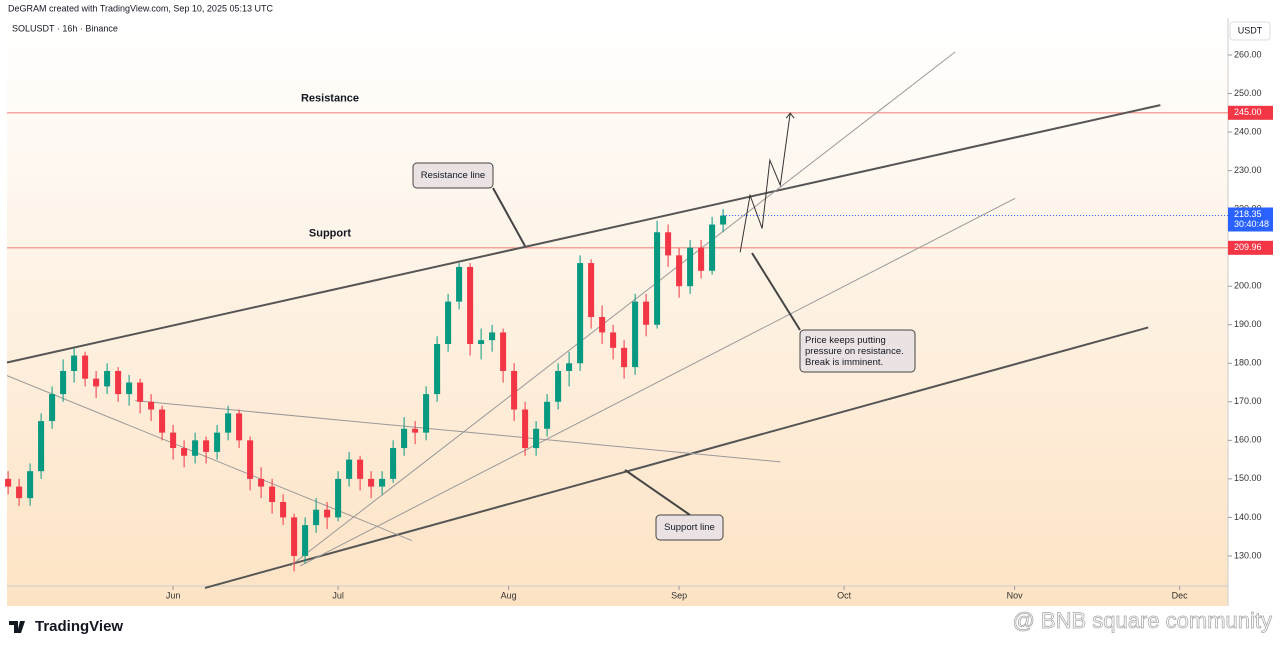 This screenshot has width=1280, height=648. Describe the element at coordinates (1250, 31) in the screenshot. I see `currency-box` at that location.